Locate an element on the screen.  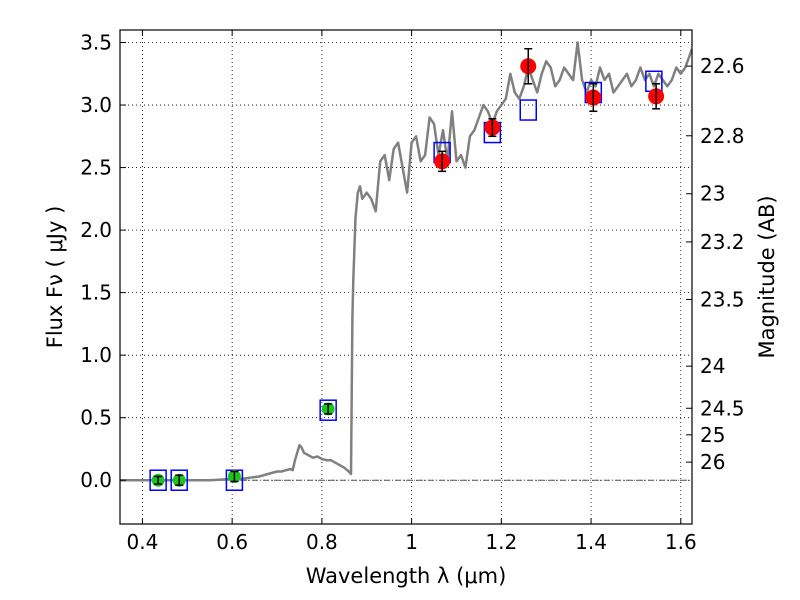
y-tick-label: 0.5 is located at coordinates (96, 418).